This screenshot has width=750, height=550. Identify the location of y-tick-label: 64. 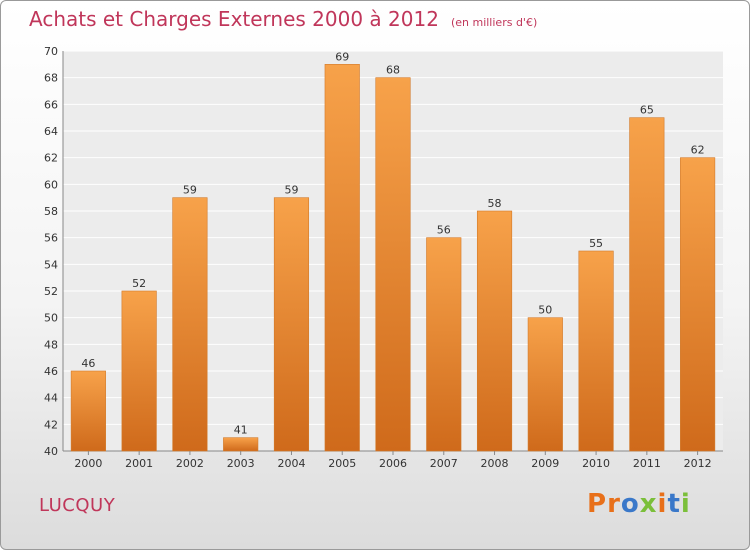
(51, 131).